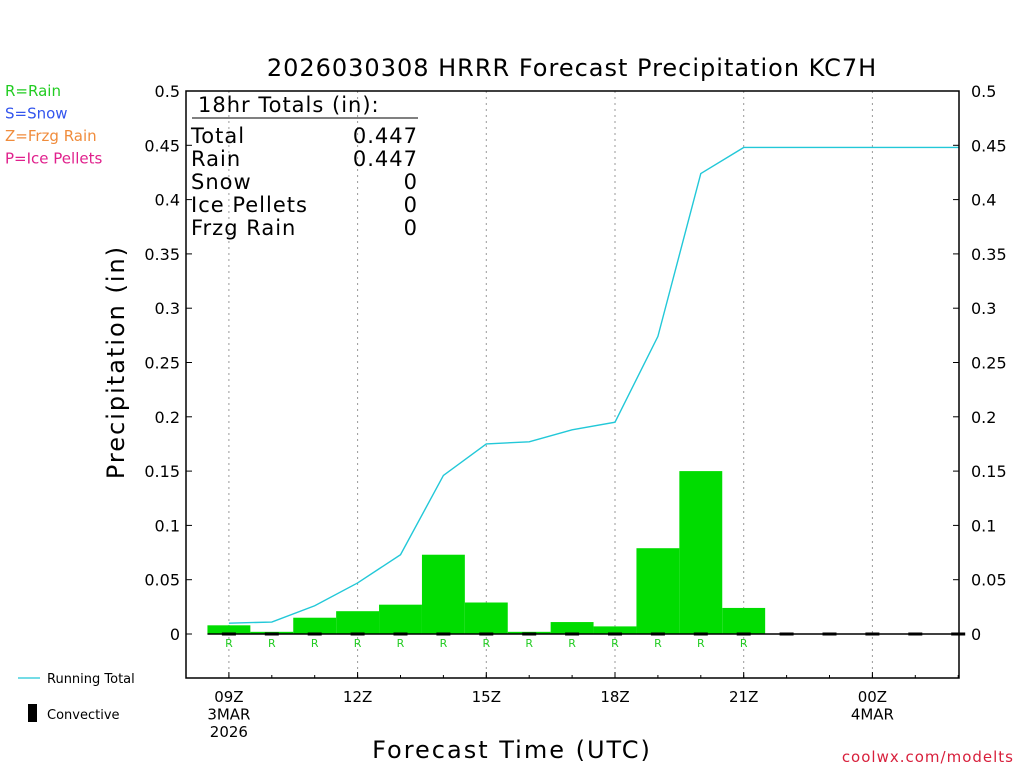 The width and height of the screenshot is (1024, 768). Describe the element at coordinates (243, 228) in the screenshot. I see `totals-row-label: Frzg Rain` at that location.